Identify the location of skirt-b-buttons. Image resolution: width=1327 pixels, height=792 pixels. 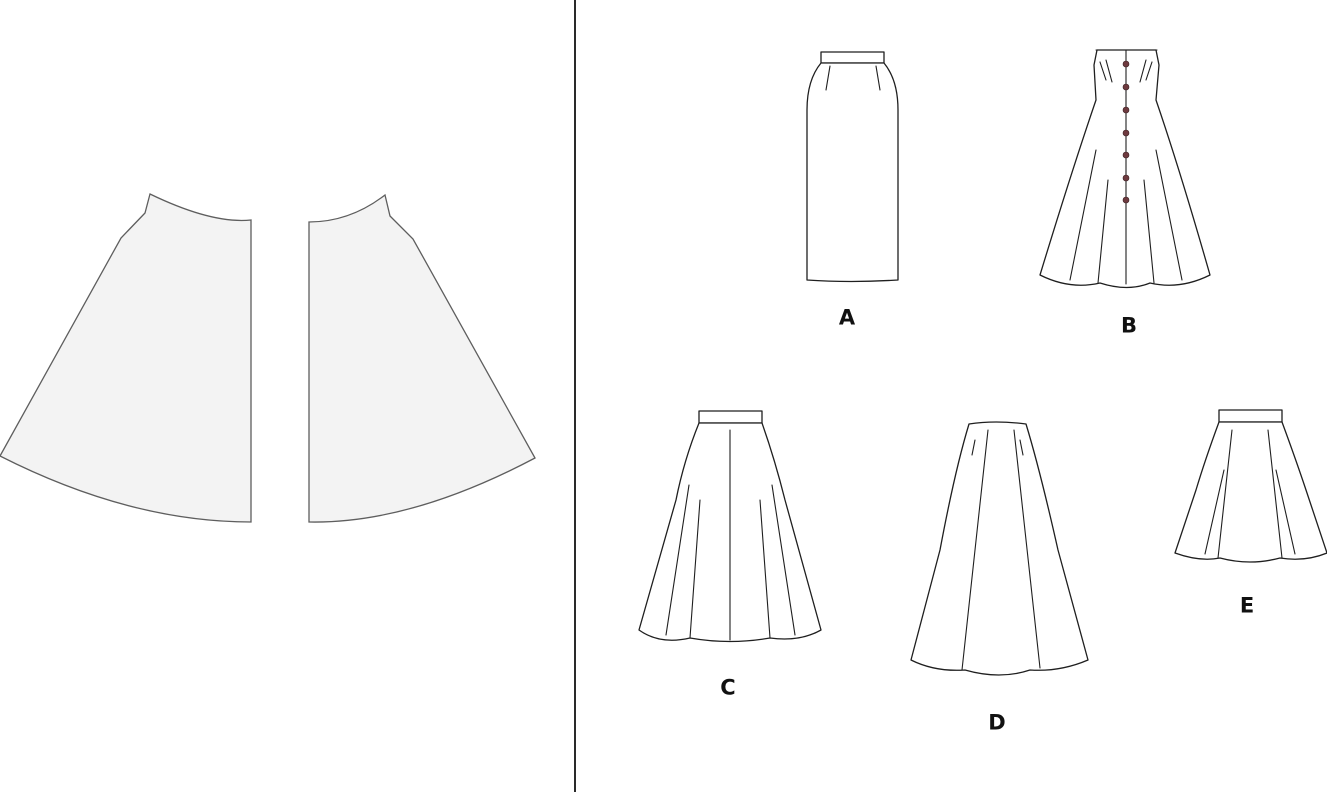
(1126, 132).